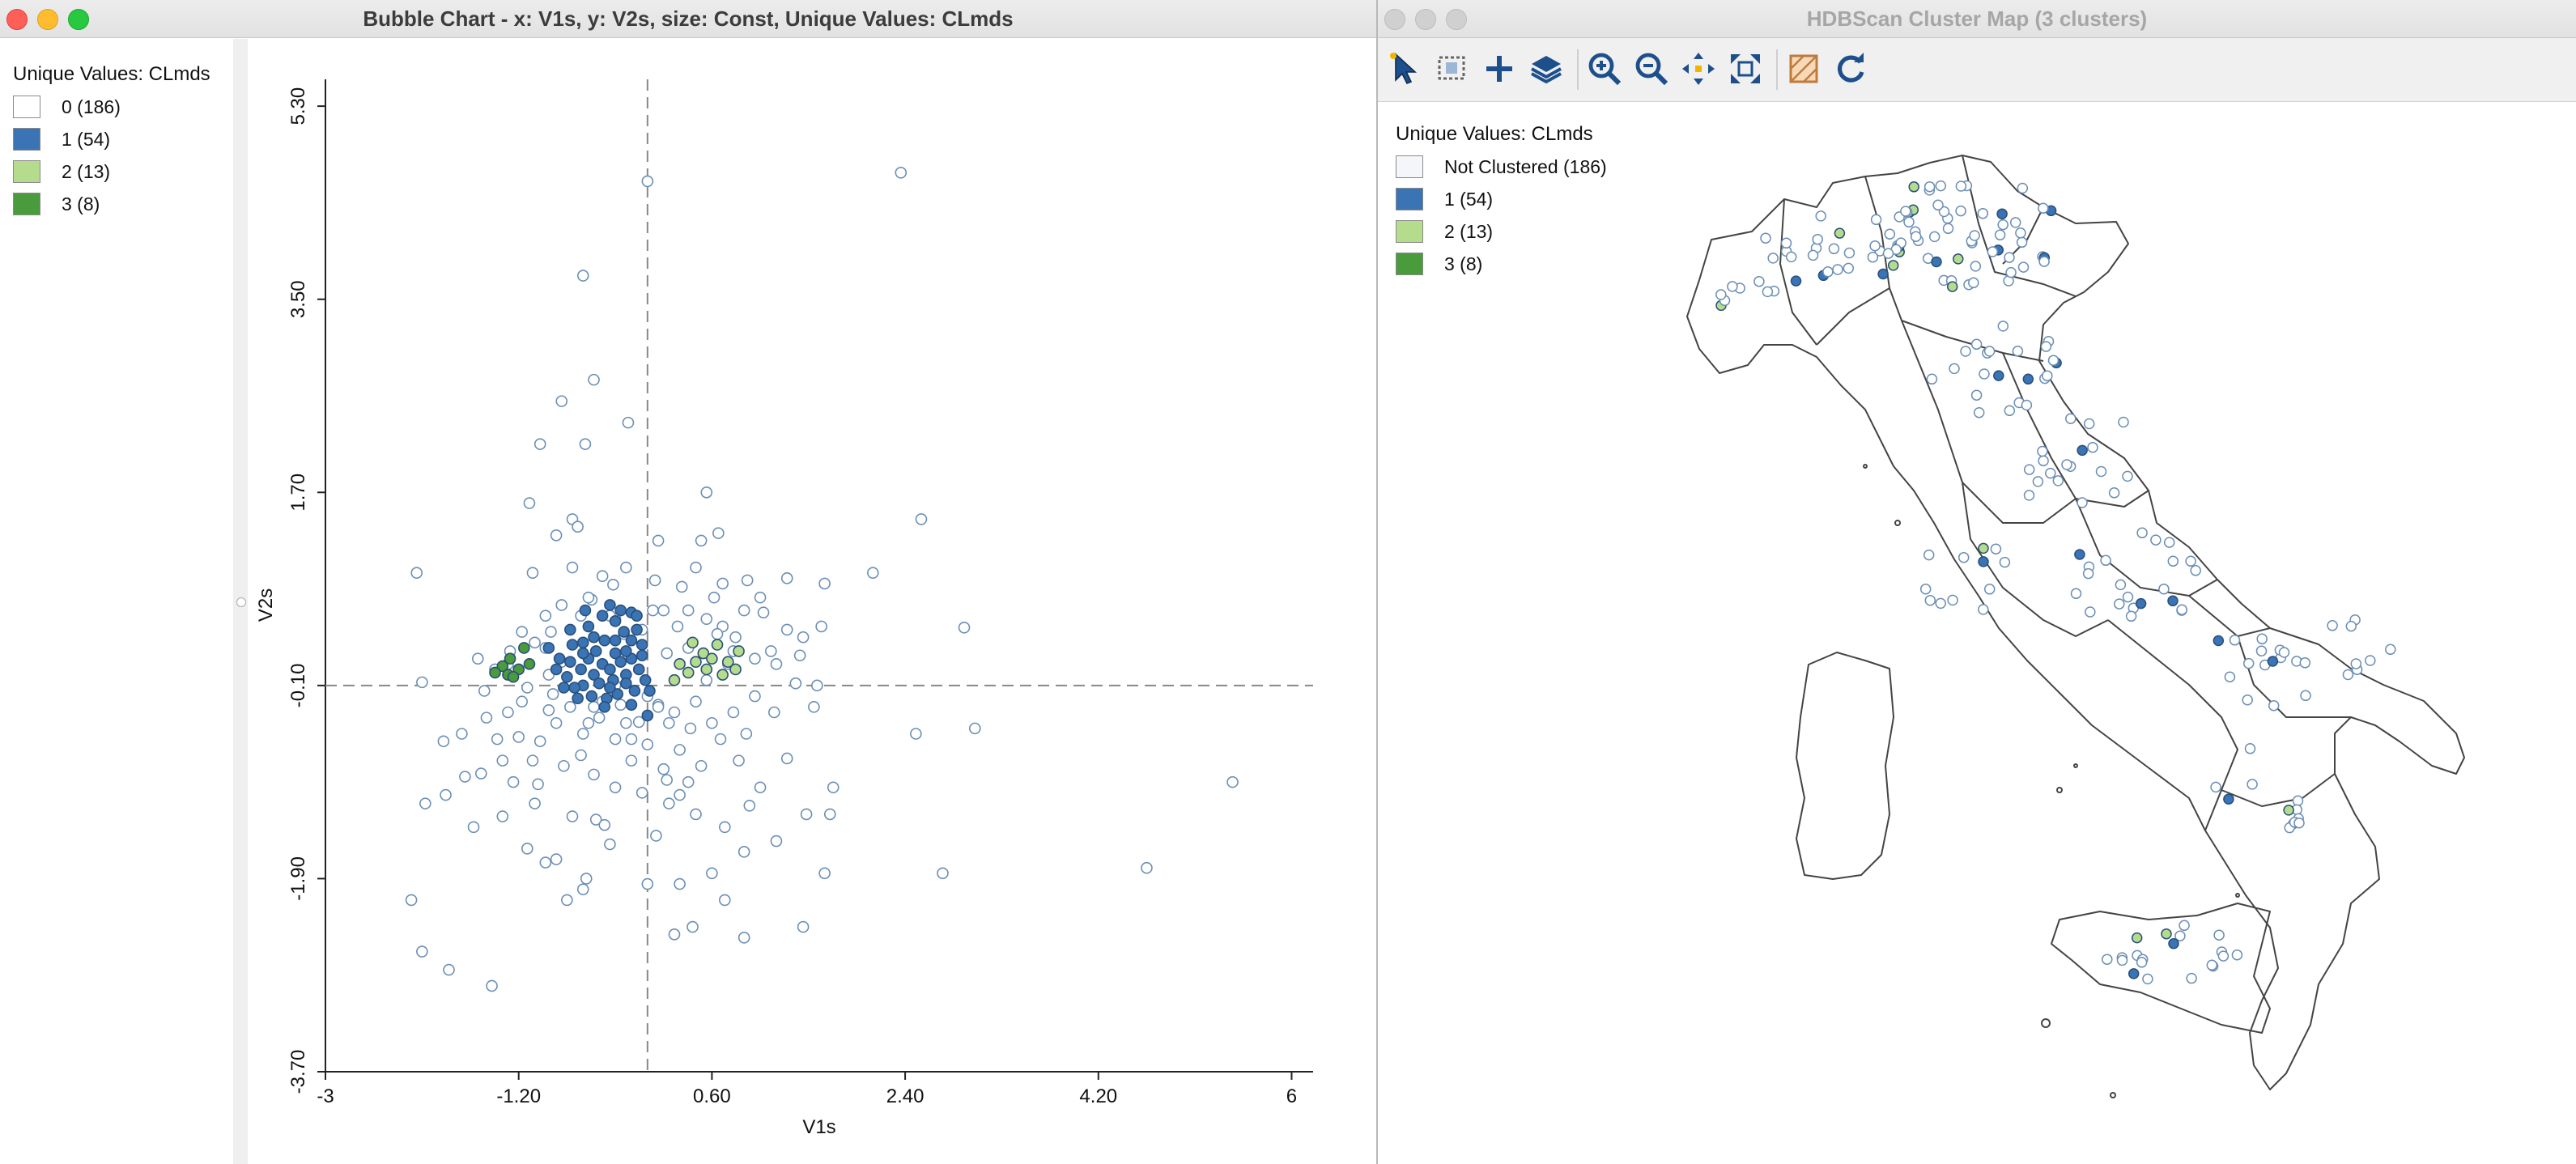 The height and width of the screenshot is (1164, 2576). I want to click on layers-icon, so click(1547, 69).